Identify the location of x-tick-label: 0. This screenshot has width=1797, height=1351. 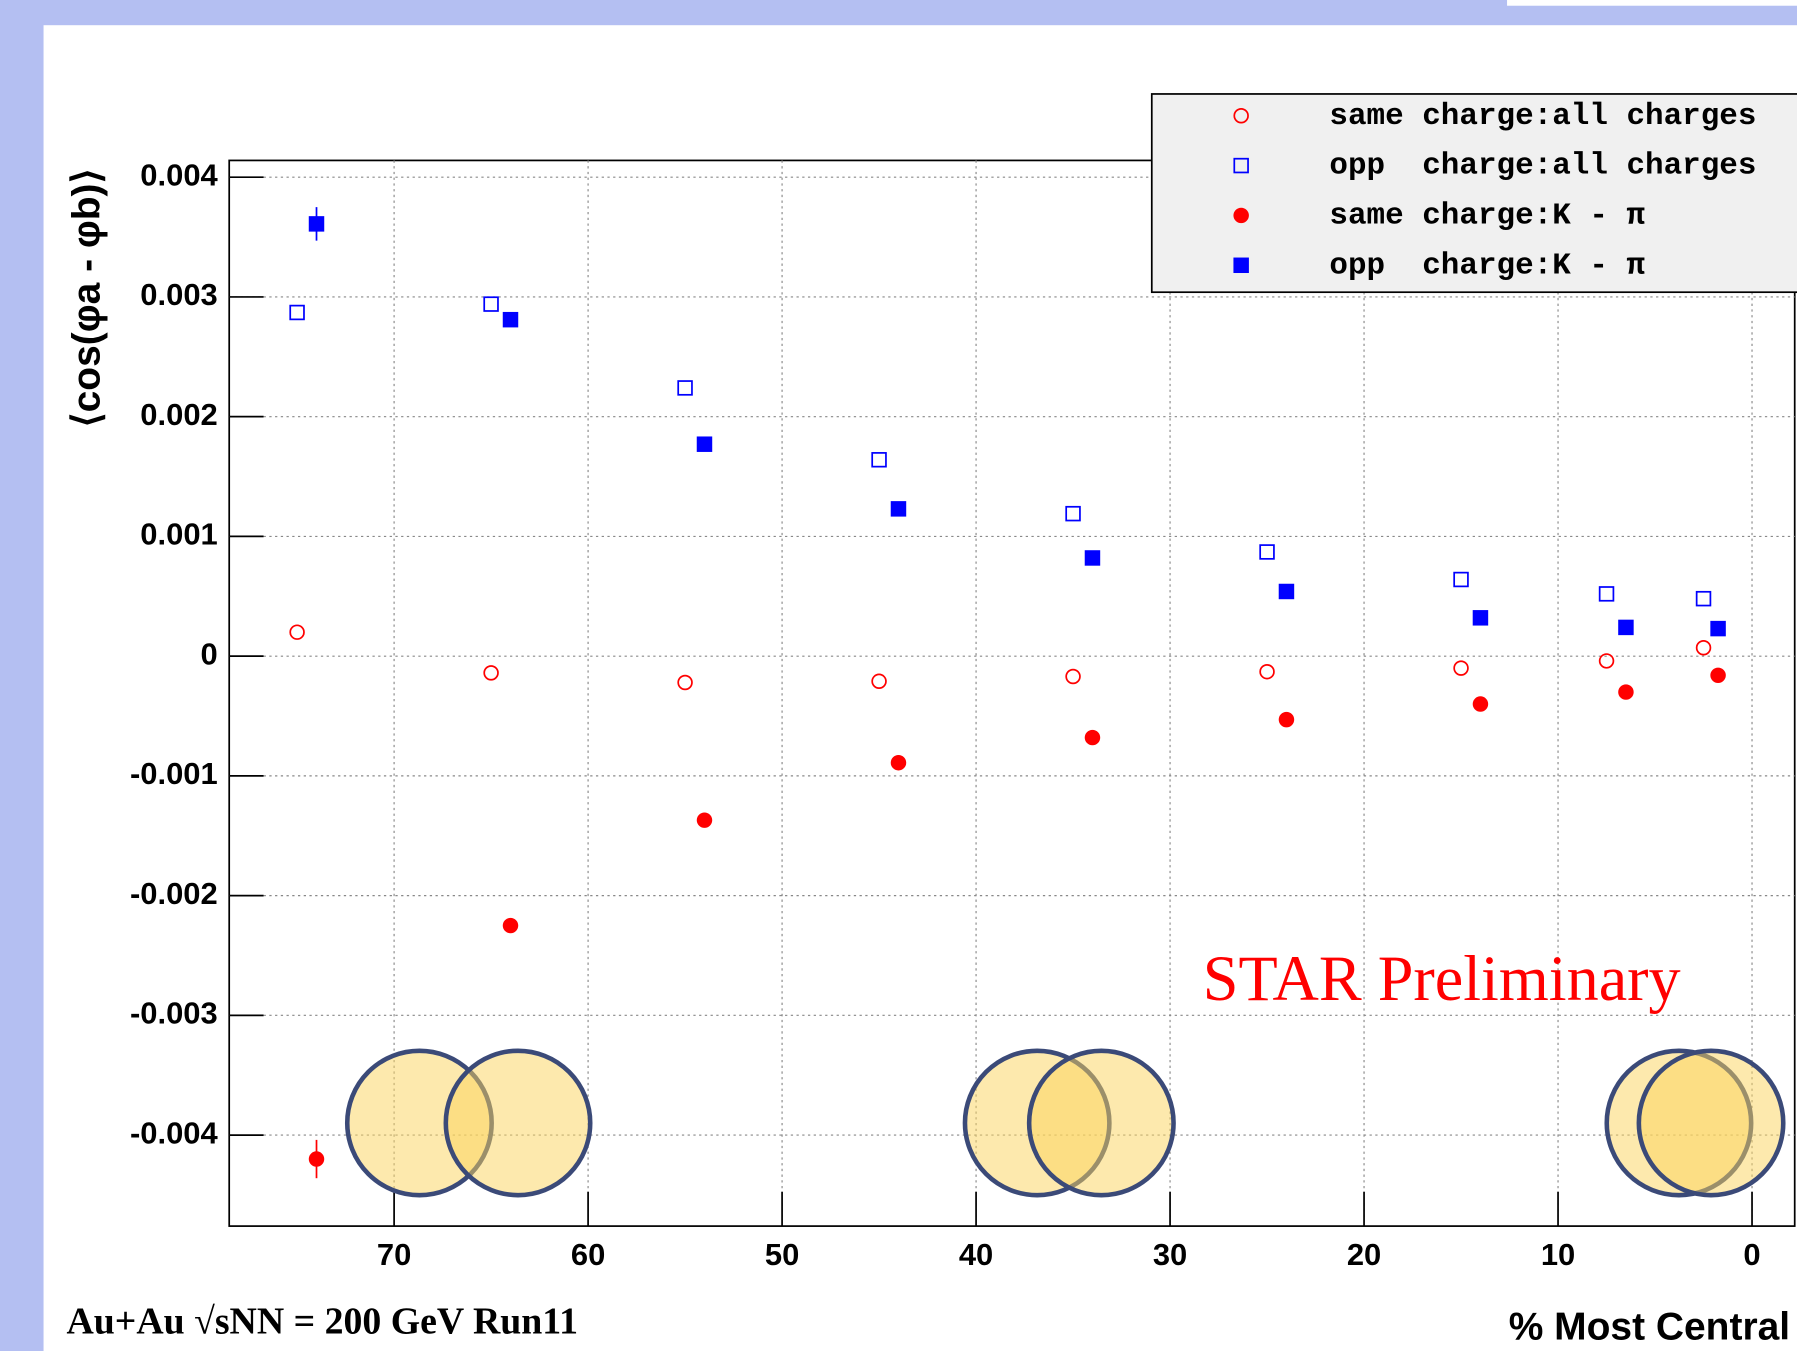
(1751, 1254).